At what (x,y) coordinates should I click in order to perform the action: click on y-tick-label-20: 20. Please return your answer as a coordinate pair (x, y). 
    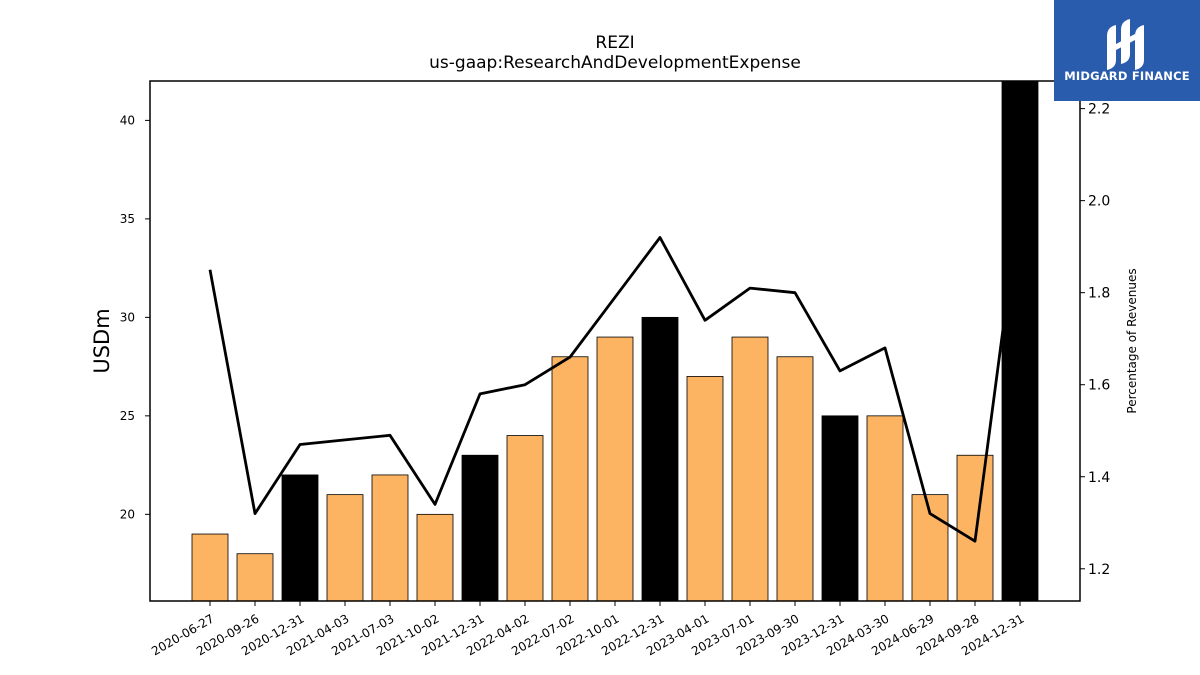
    Looking at the image, I should click on (127, 514).